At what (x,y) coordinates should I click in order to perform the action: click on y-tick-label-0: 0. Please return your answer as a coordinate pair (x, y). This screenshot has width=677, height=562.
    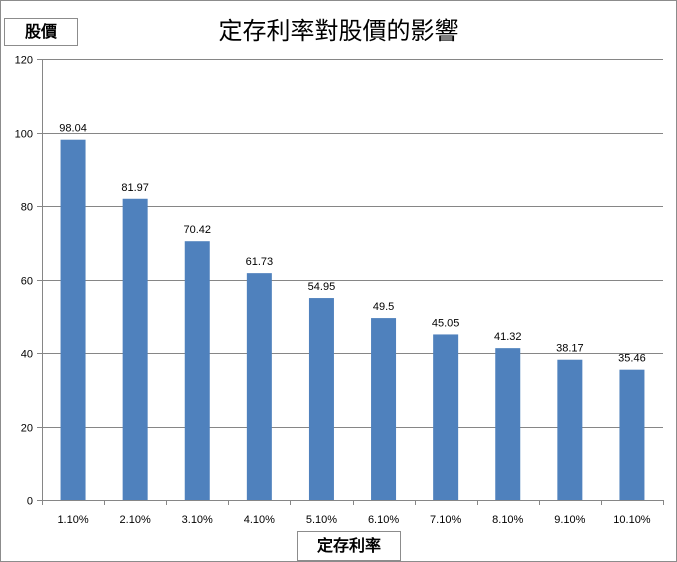
    Looking at the image, I should click on (30, 502).